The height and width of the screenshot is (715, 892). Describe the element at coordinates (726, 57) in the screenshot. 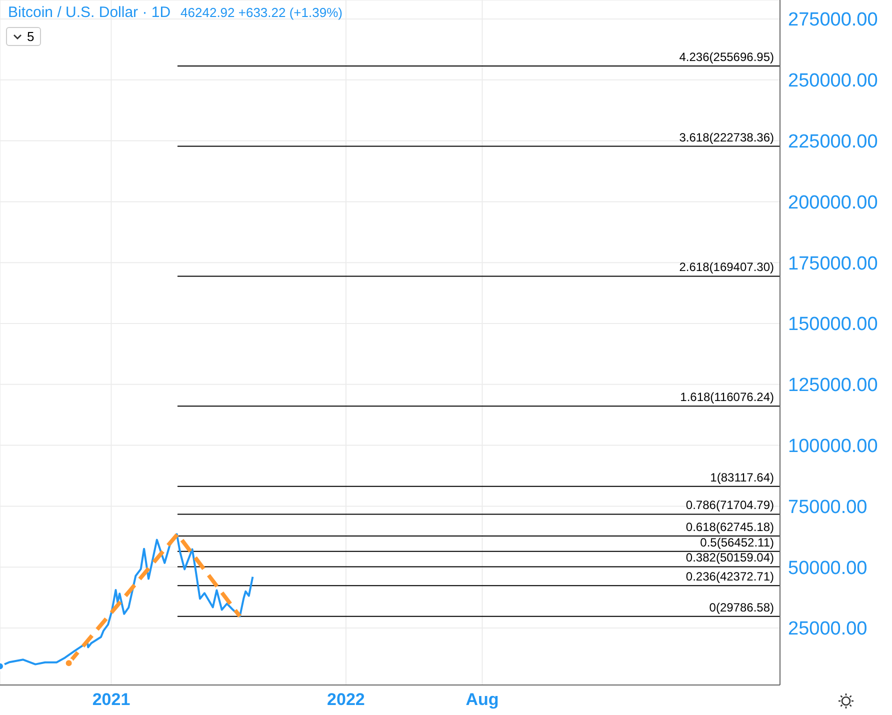

I see `ref-line-label: 4.236(255696.95)` at that location.